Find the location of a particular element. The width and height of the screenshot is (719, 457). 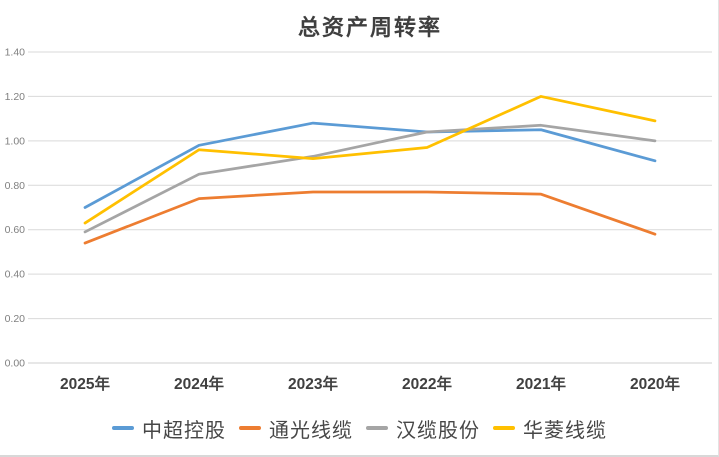

legend-label: 中超控股 is located at coordinates (184, 430).